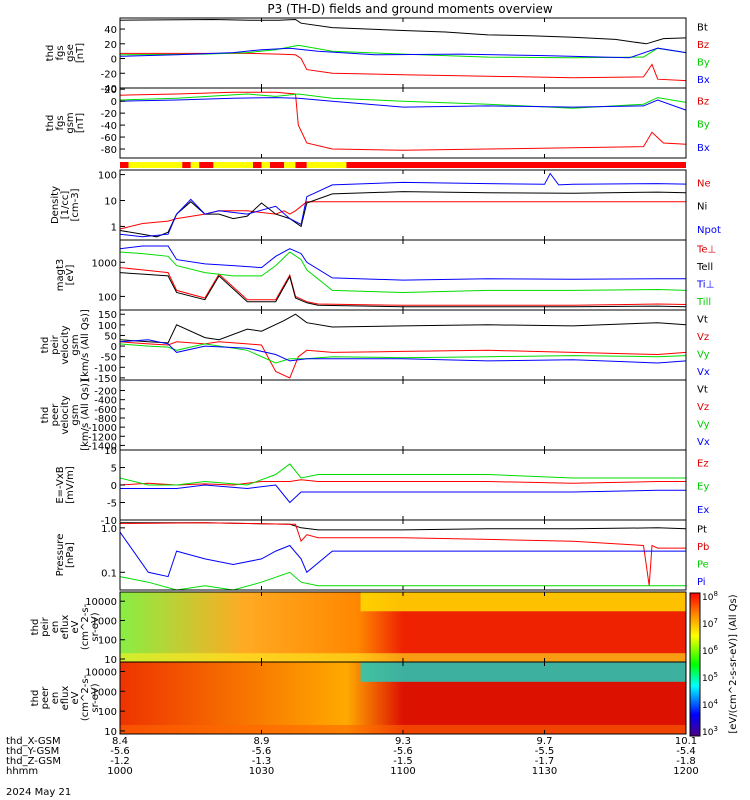  What do you see at coordinates (703, 463) in the screenshot?
I see `legend-Ez: Ez` at bounding box center [703, 463].